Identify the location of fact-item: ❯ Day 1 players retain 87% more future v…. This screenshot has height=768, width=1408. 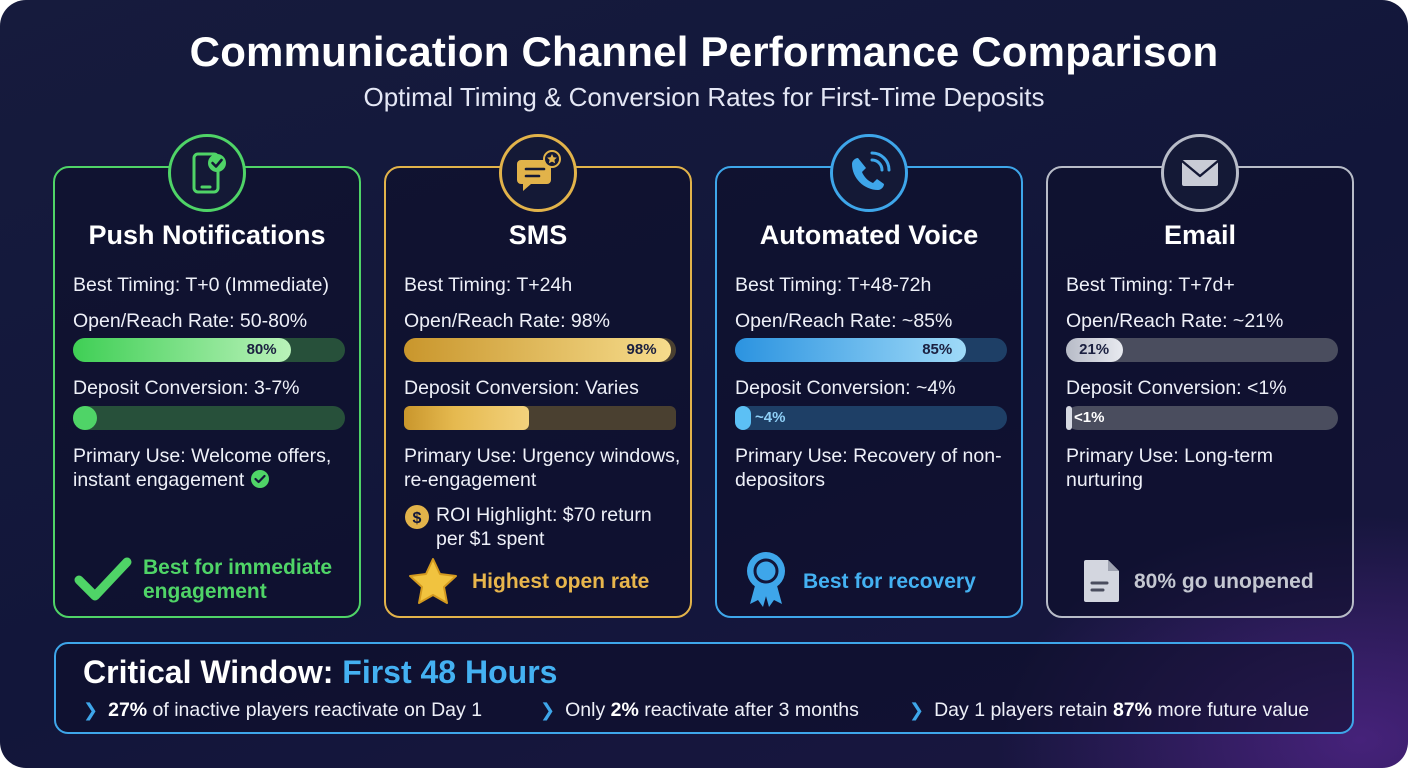
(1109, 710).